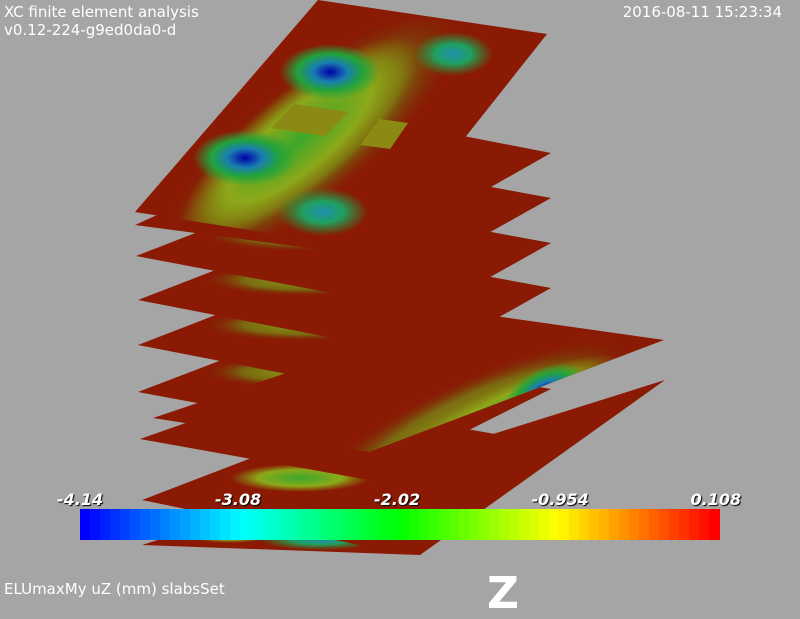 The width and height of the screenshot is (800, 619). I want to click on color-scale-tick-label: 0.108, so click(716, 499).